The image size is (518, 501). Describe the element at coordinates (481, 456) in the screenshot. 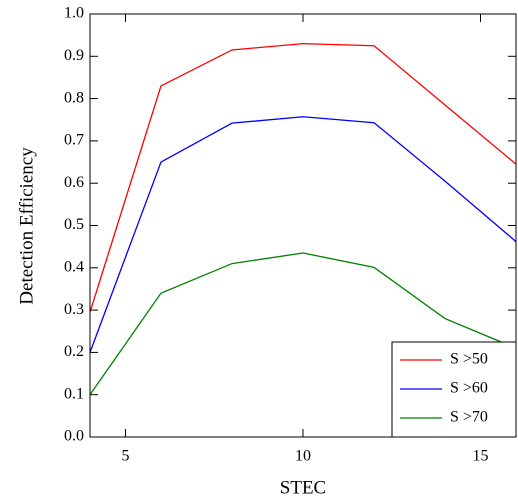

I see `x-tick-label: 15` at that location.